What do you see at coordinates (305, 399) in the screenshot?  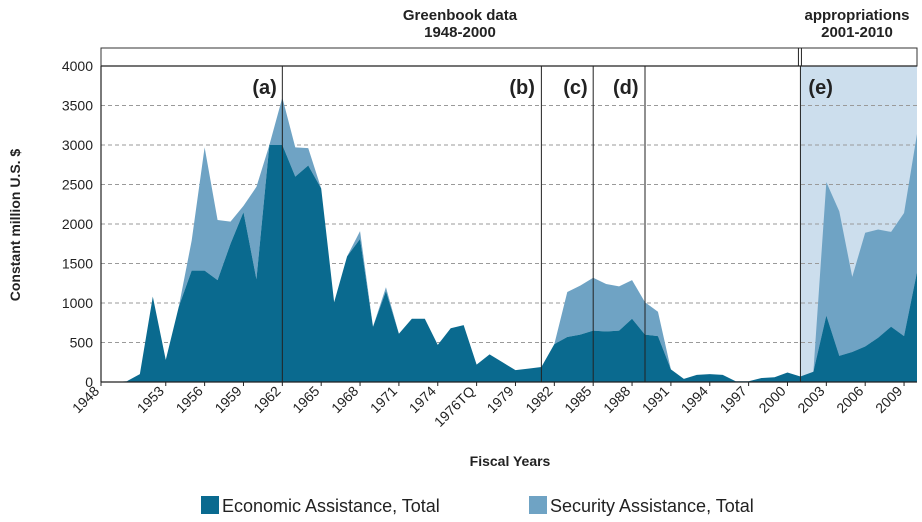 I see `x-tick-label-1965: 1965` at bounding box center [305, 399].